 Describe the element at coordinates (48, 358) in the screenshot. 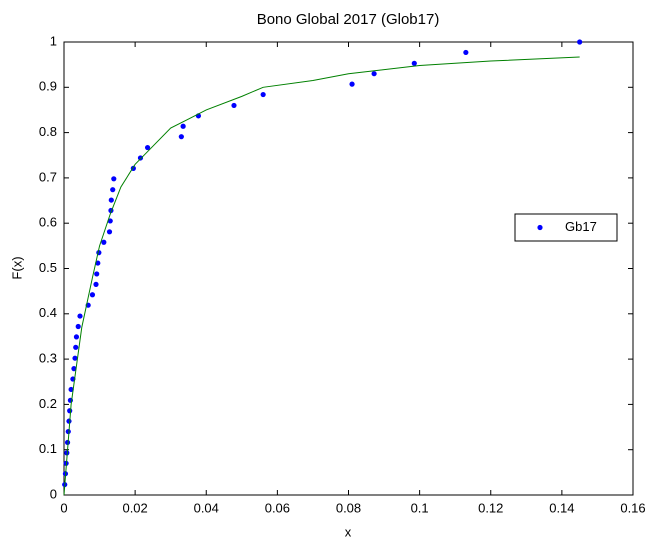

I see `y-tick-label: 0.3` at that location.